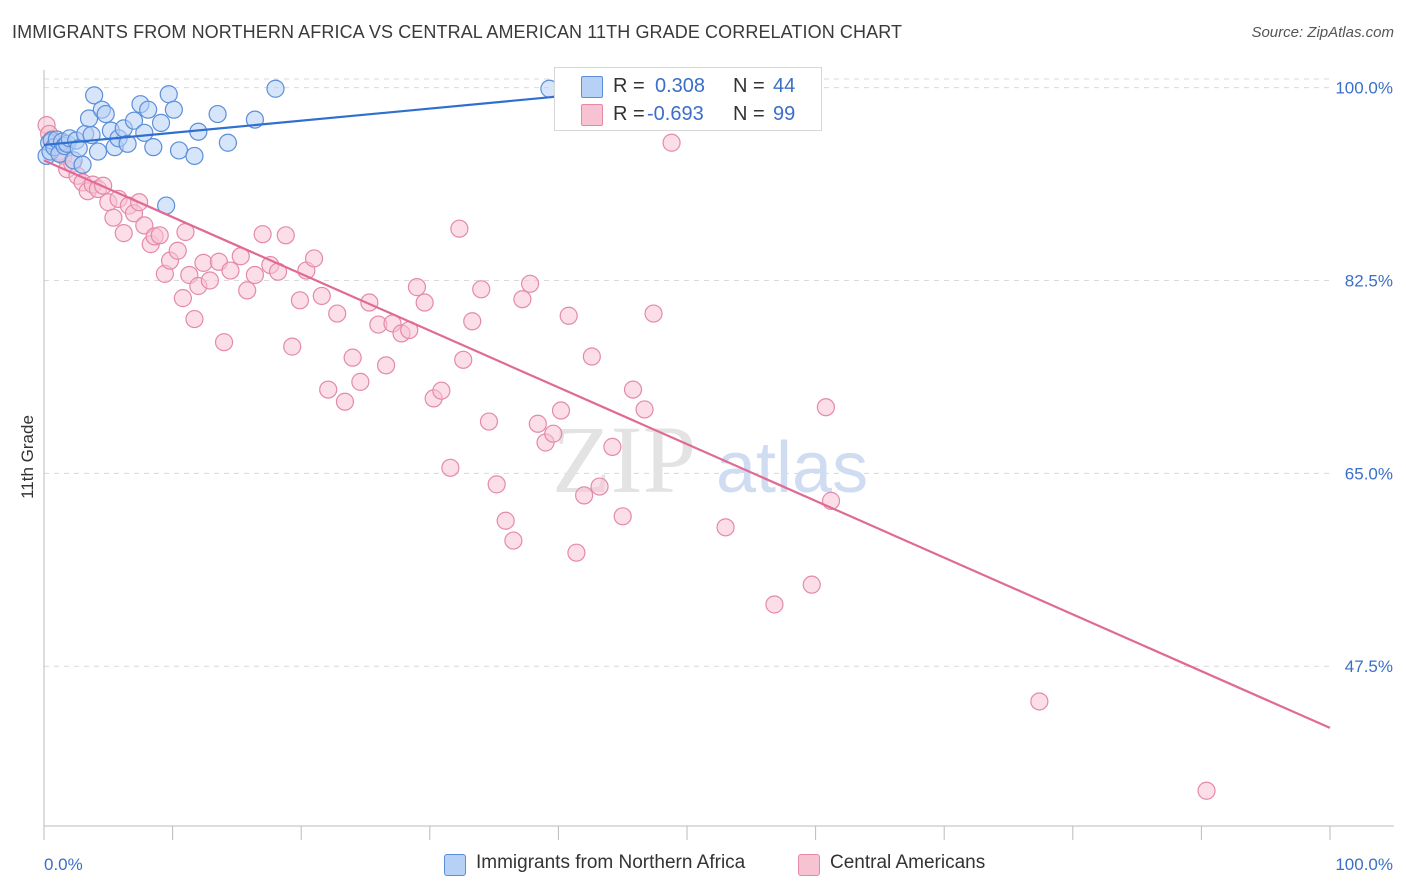 Image resolution: width=1406 pixels, height=892 pixels. Describe the element at coordinates (63, 864) in the screenshot. I see `x-tick-label: 0.0%` at that location.